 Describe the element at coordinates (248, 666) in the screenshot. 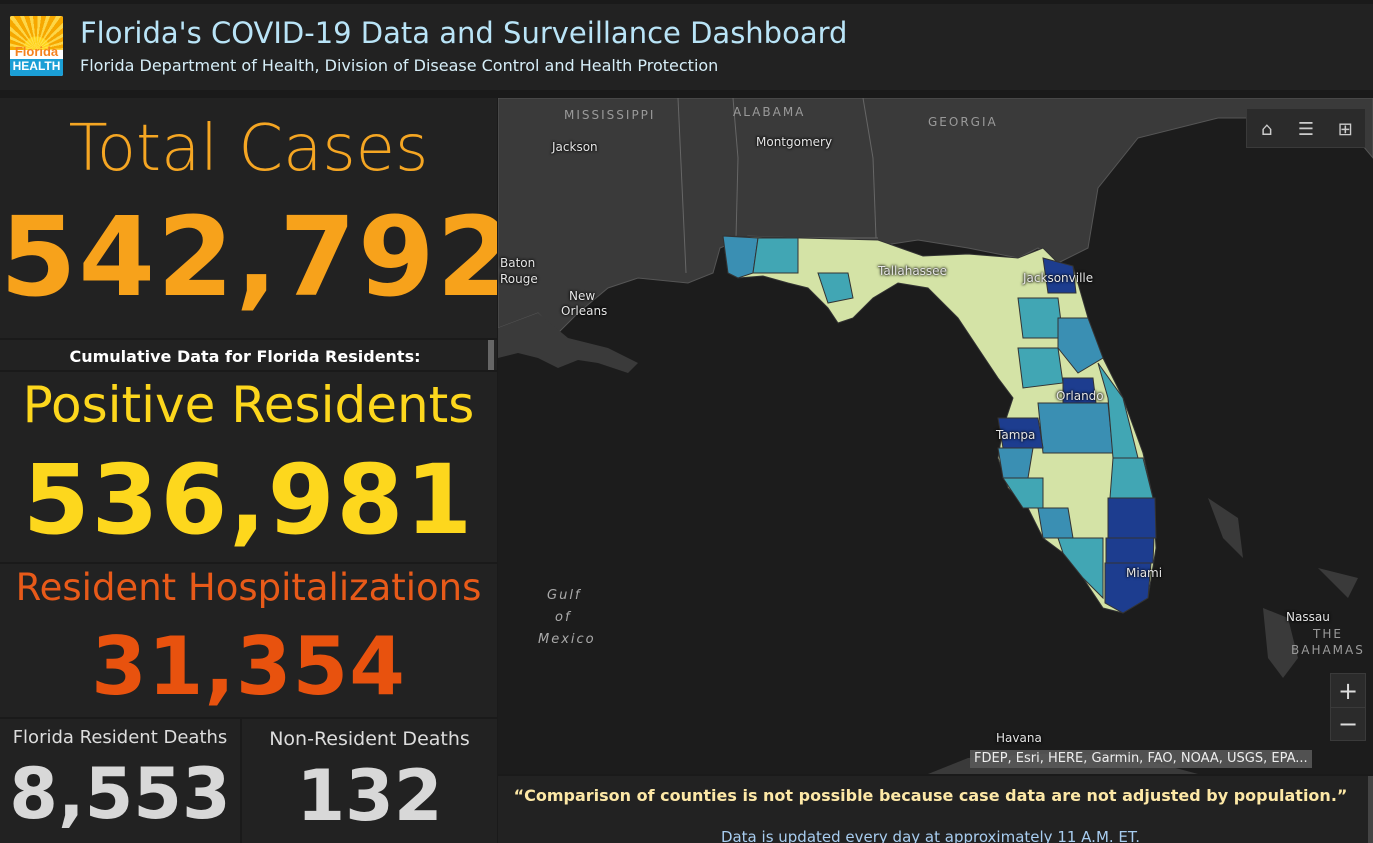

I see `hospitalizations-value: 31,354` at that location.